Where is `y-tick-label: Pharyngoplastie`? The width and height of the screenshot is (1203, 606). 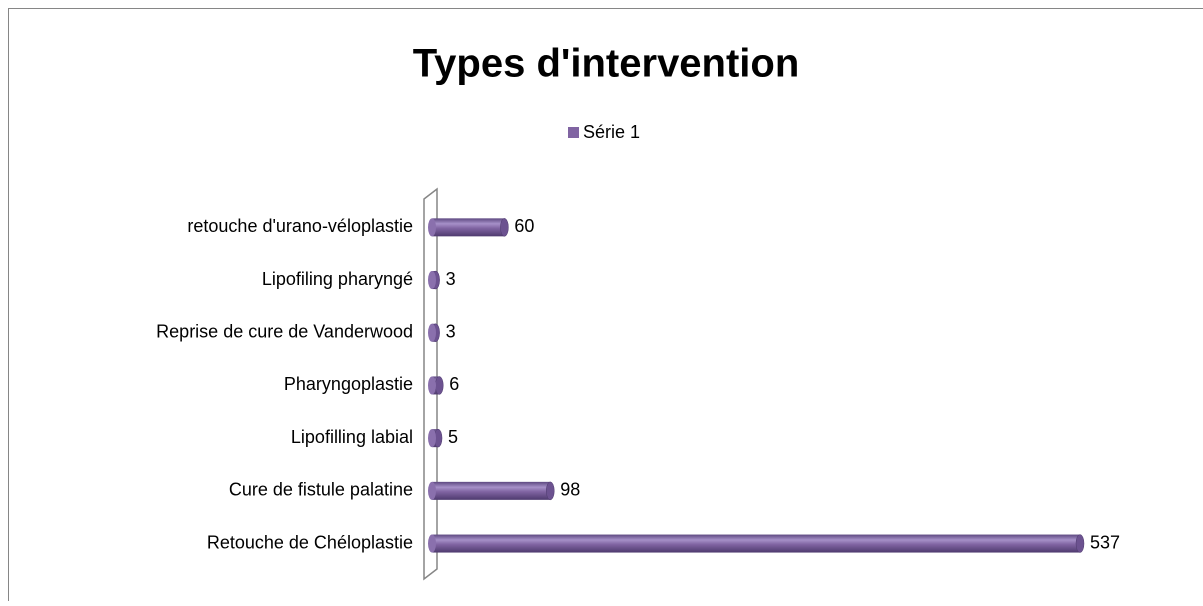
y-tick-label: Pharyngoplastie is located at coordinates (348, 384).